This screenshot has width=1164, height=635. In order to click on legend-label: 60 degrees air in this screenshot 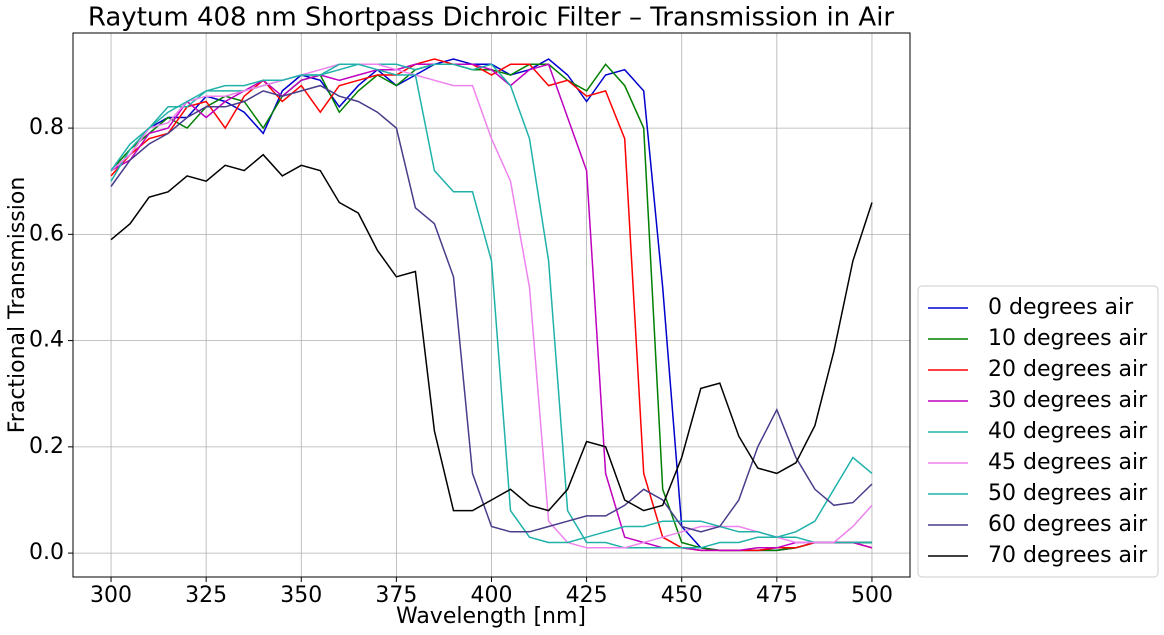, I will do `click(1068, 524)`.